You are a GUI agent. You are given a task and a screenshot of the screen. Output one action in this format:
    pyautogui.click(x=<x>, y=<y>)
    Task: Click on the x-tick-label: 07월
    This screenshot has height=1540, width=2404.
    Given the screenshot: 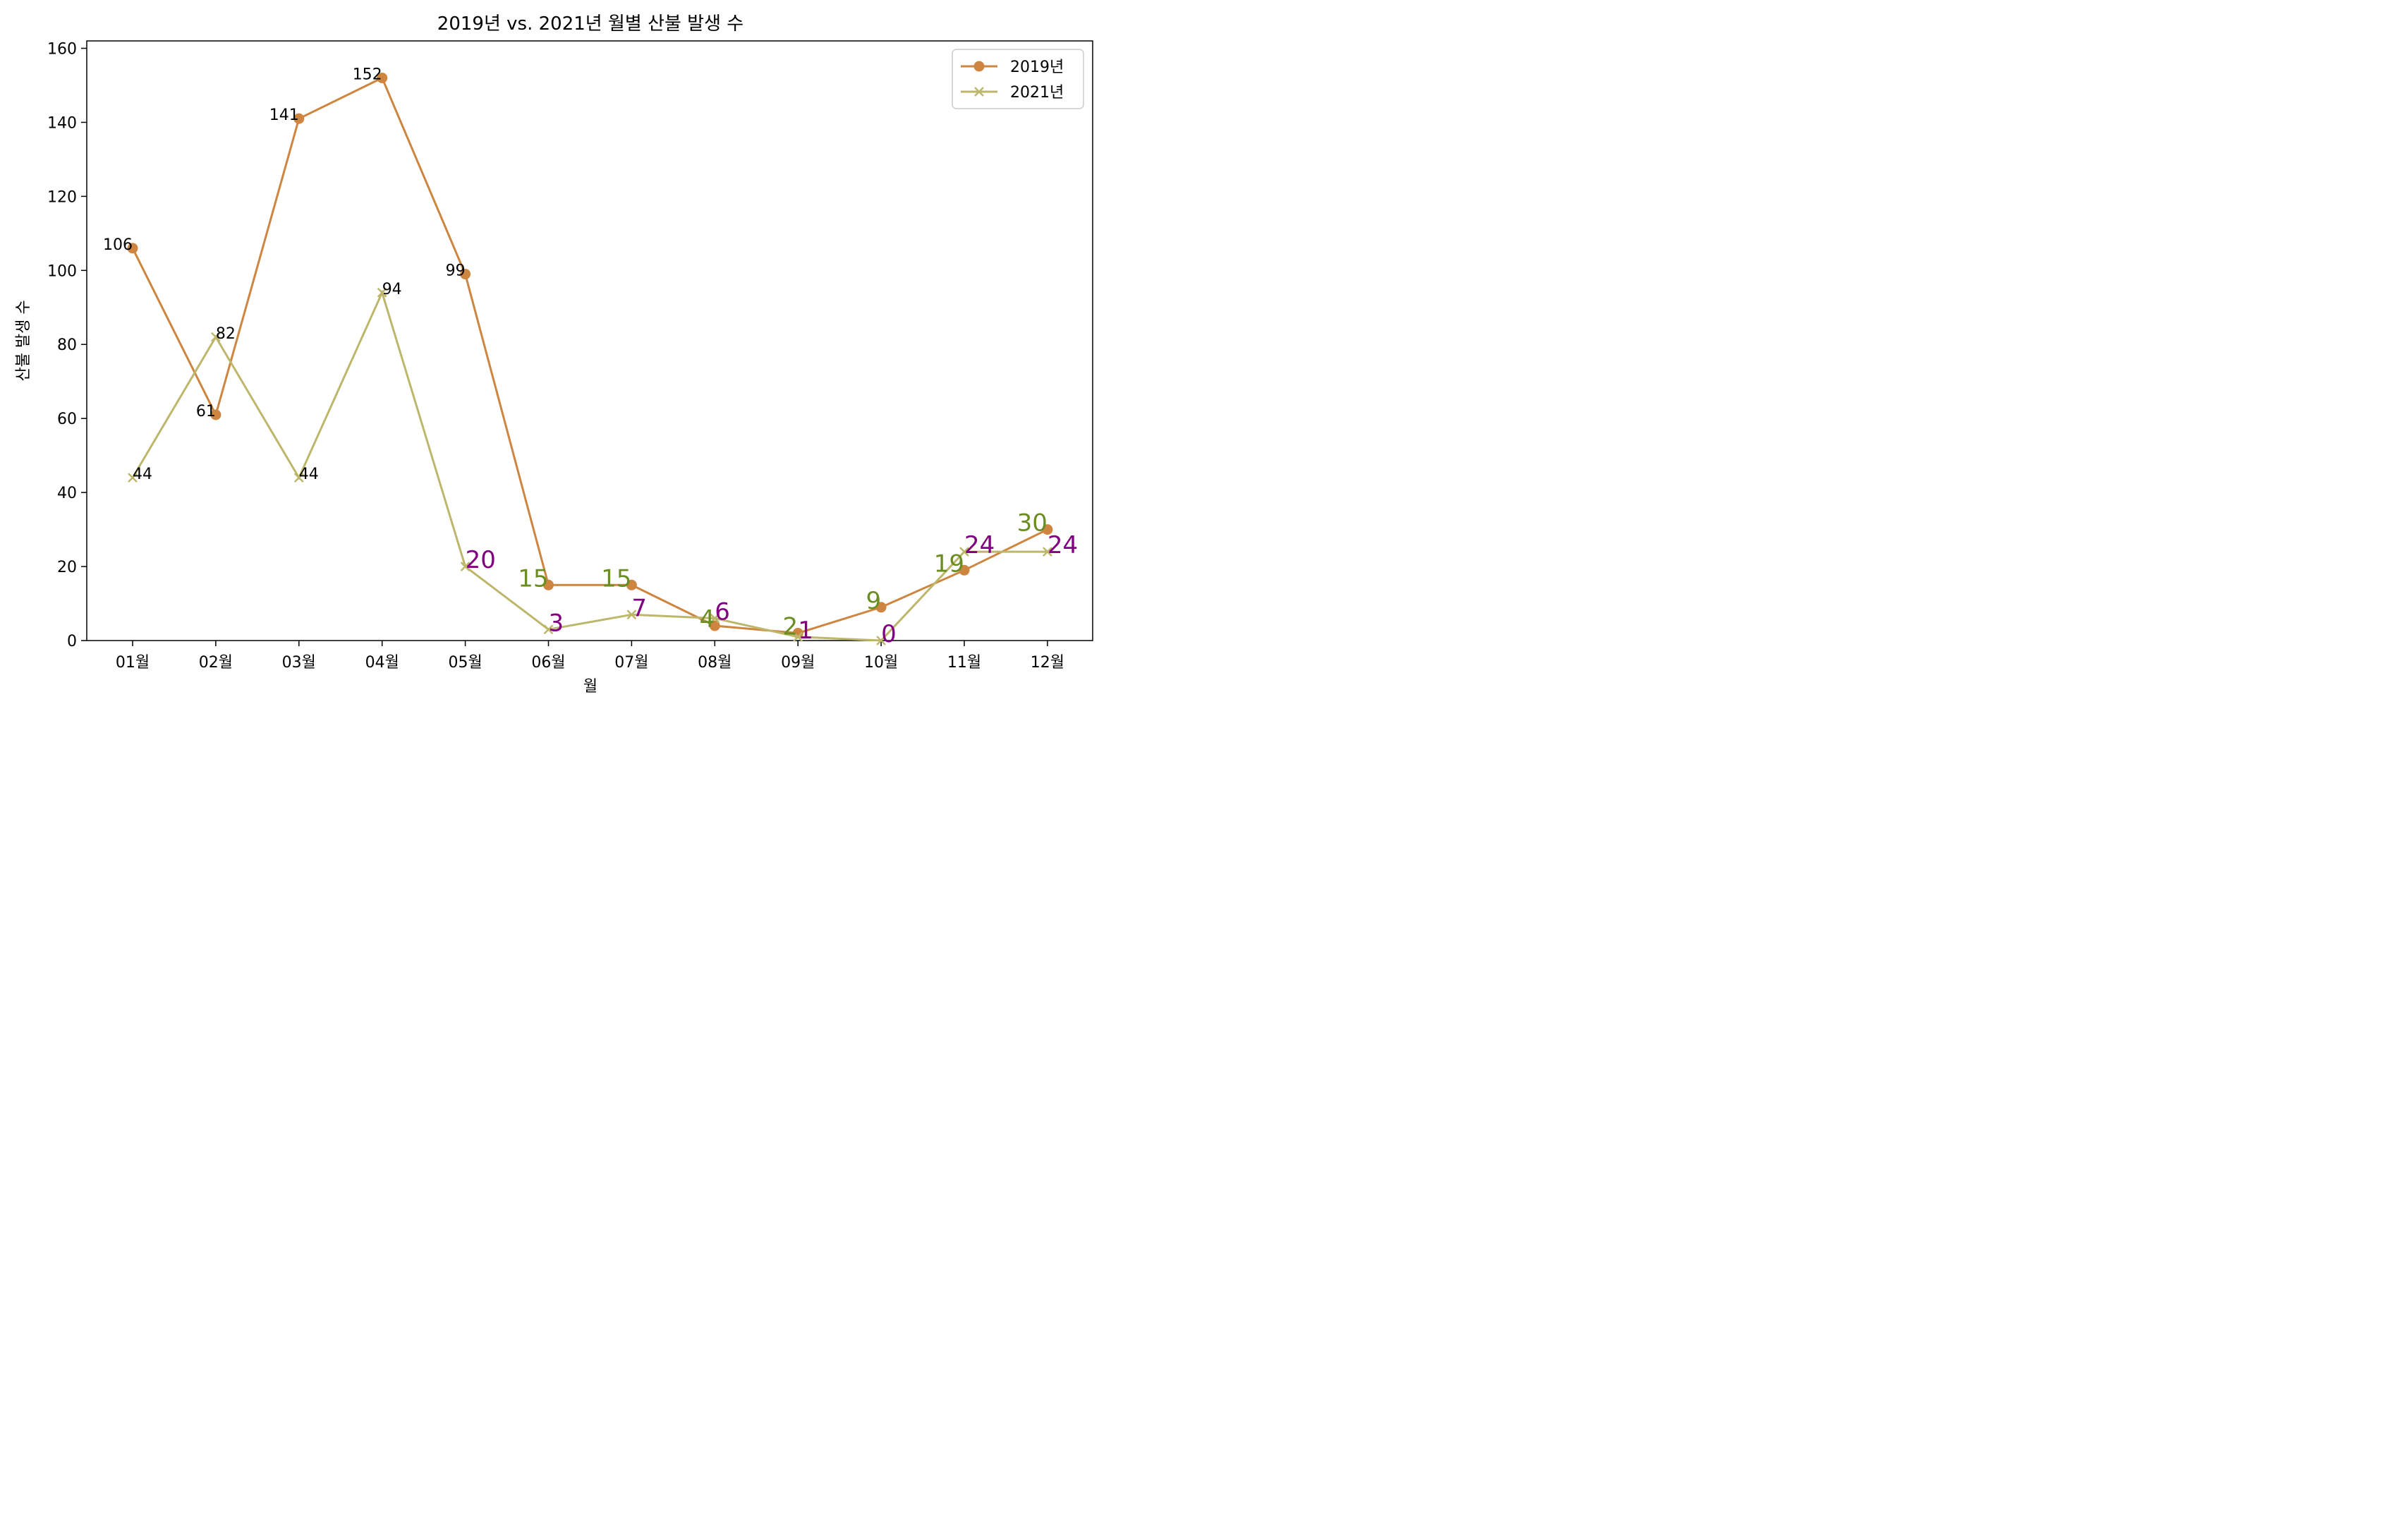 What is the action you would take?
    pyautogui.click(x=631, y=663)
    